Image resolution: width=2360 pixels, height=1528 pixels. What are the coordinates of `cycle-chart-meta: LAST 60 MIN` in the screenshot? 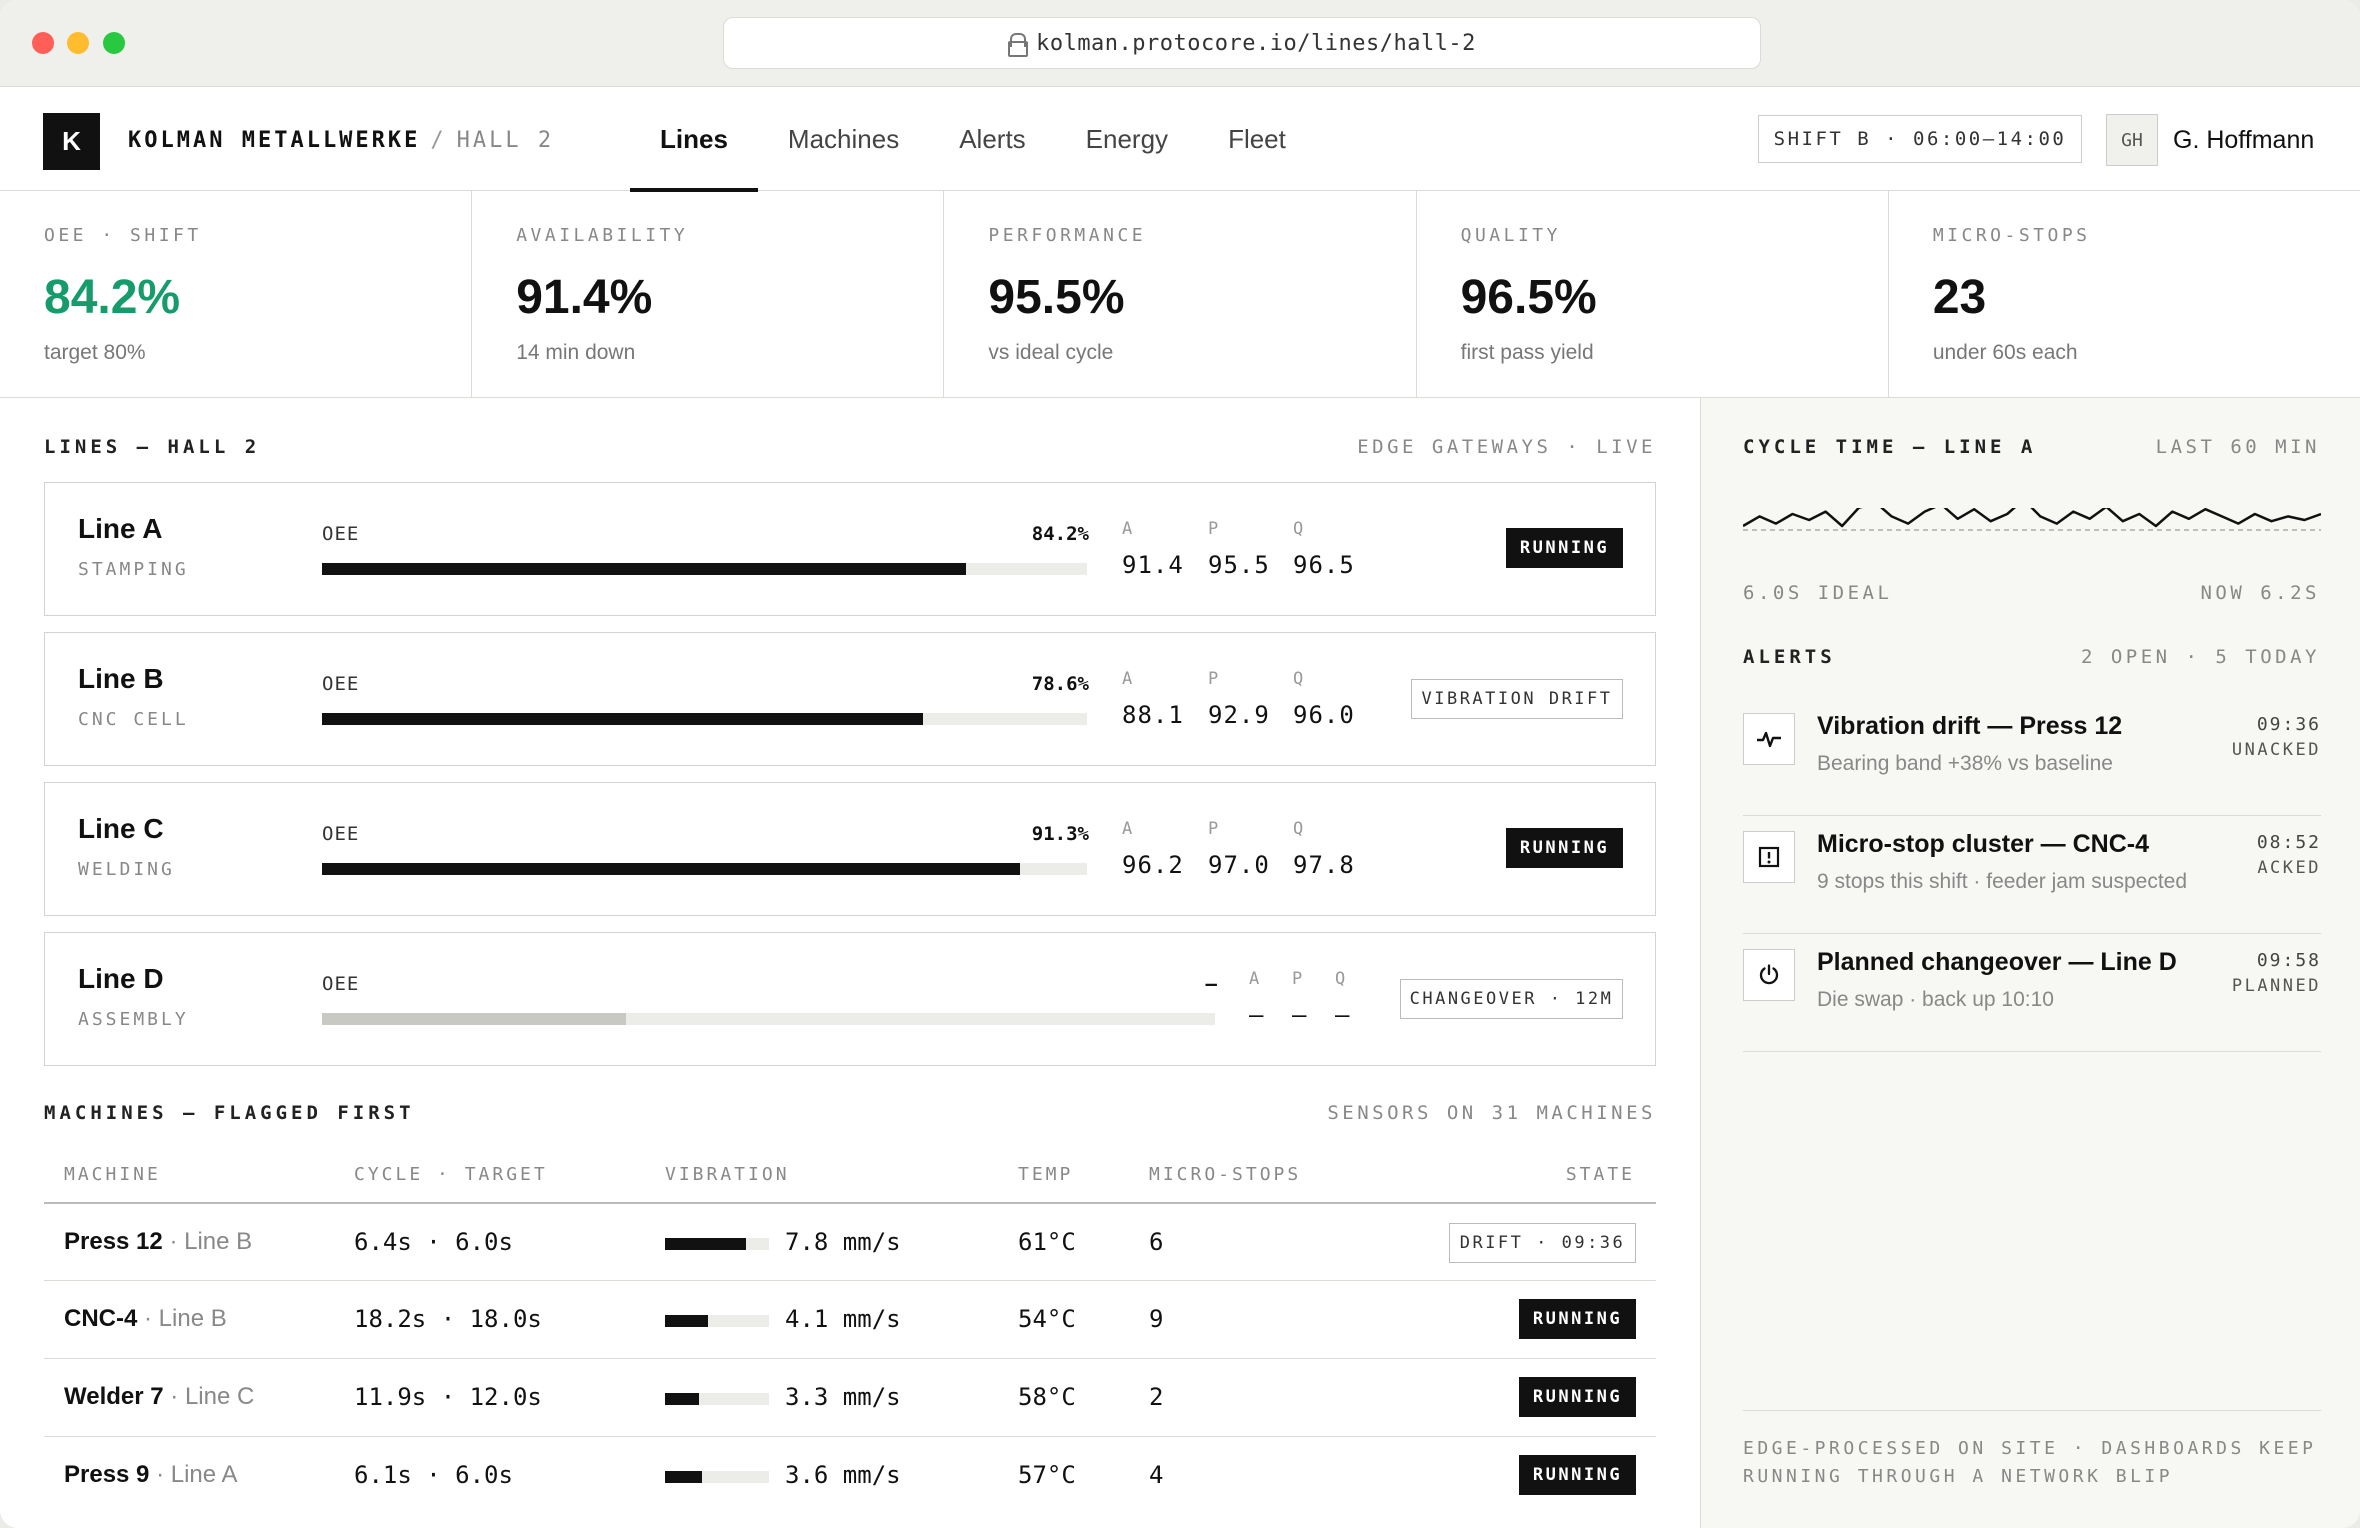 It's located at (2237, 447).